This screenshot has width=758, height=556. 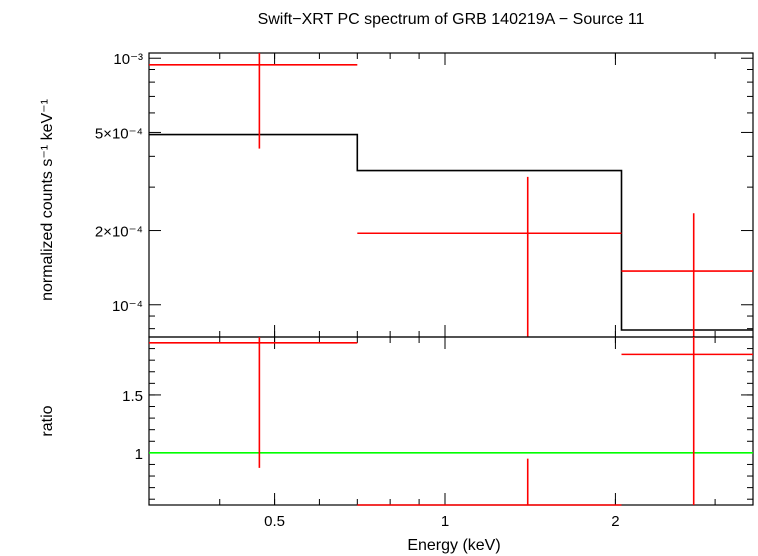 What do you see at coordinates (128, 59) in the screenshot?
I see `spectrum-y-tick-label: 10⁻³` at bounding box center [128, 59].